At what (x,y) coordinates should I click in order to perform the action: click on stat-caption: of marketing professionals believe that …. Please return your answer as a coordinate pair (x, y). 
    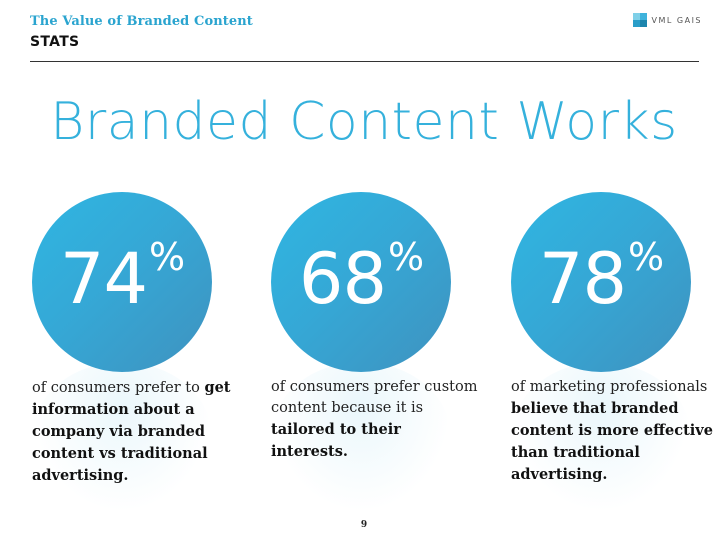
    Looking at the image, I should click on (616, 431).